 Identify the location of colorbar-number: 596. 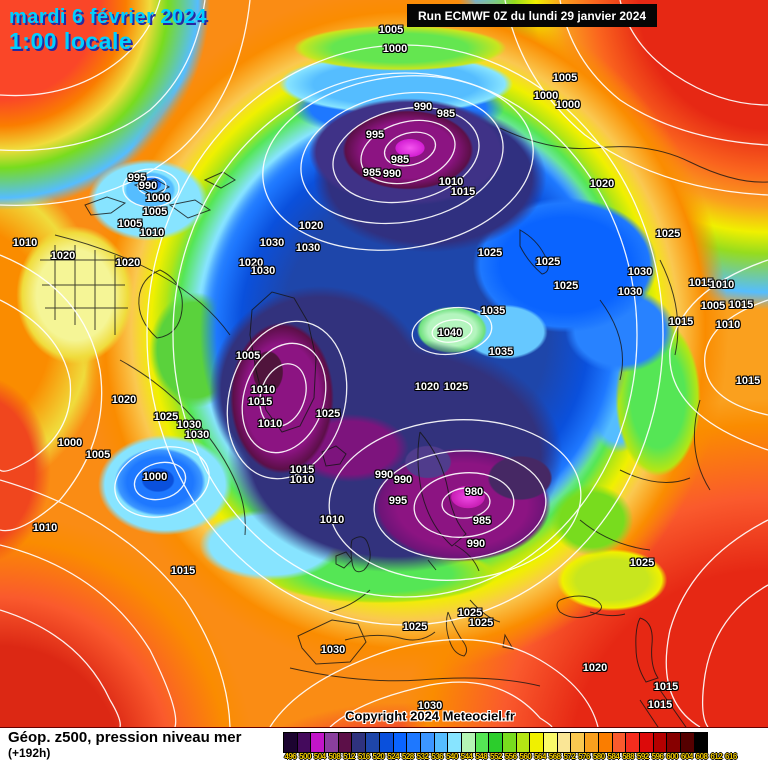
(657, 756).